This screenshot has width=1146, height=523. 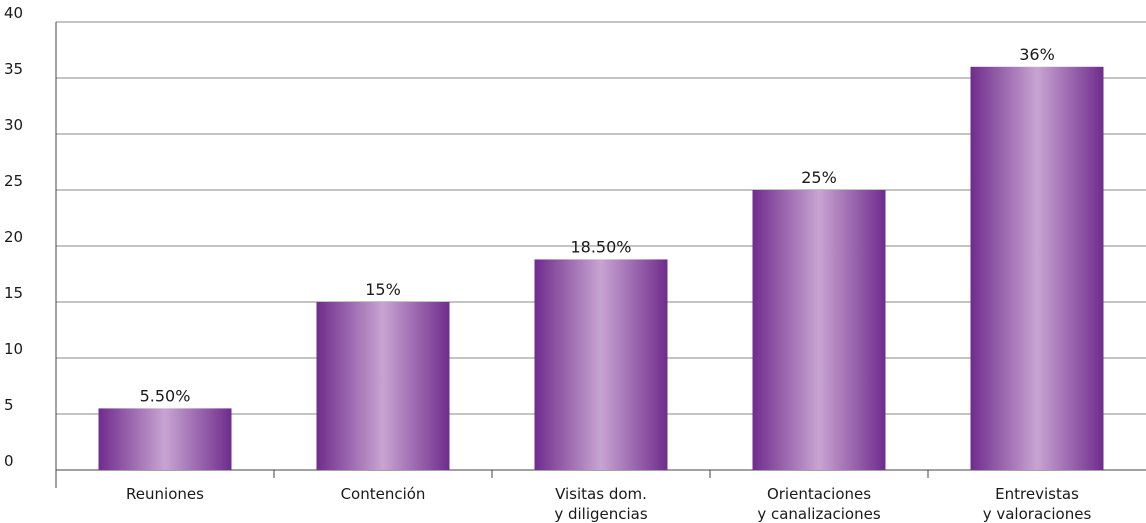 What do you see at coordinates (1037, 504) in the screenshot?
I see `category-label: Entrevistas y valoraciones` at bounding box center [1037, 504].